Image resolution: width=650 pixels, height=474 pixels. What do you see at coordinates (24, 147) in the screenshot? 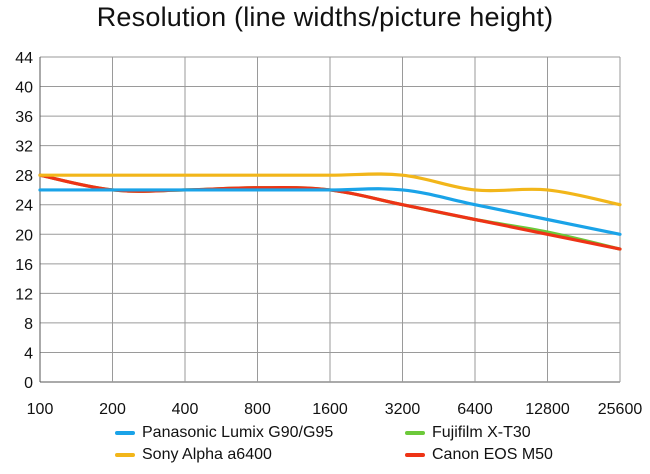
I see `y-tick-label: 32` at bounding box center [24, 147].